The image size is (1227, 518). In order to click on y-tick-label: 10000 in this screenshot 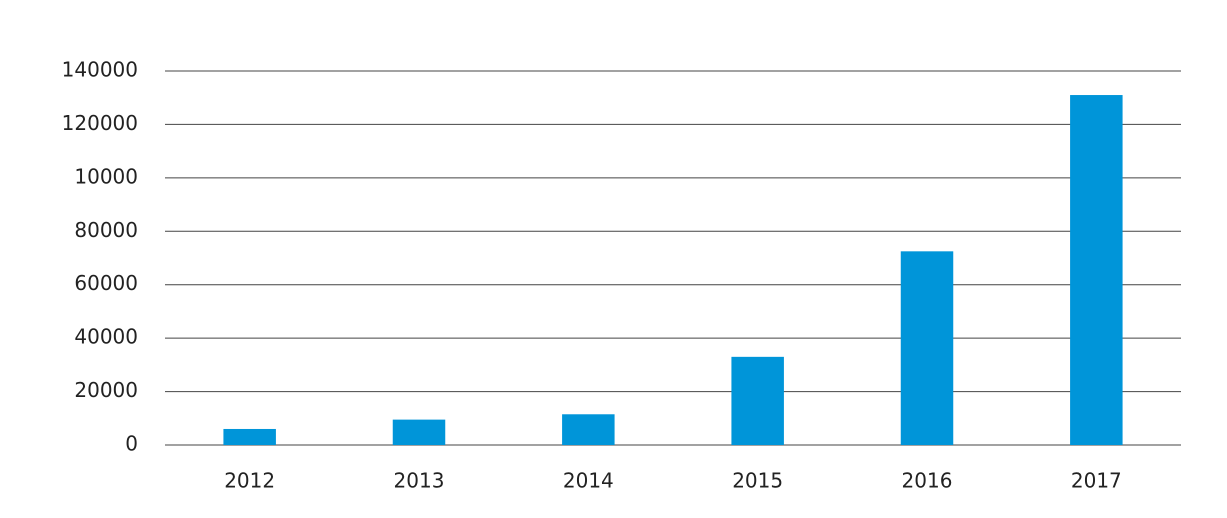, I will do `click(106, 176)`.